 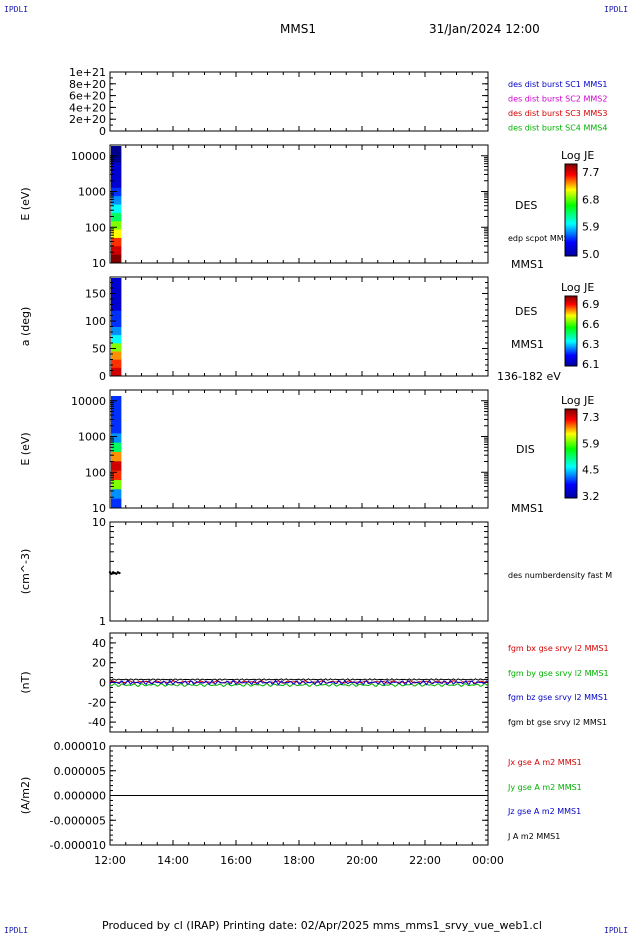 I want to click on panel-dist-legend-3: des dist burst SC3 MMS3, so click(x=557, y=113).